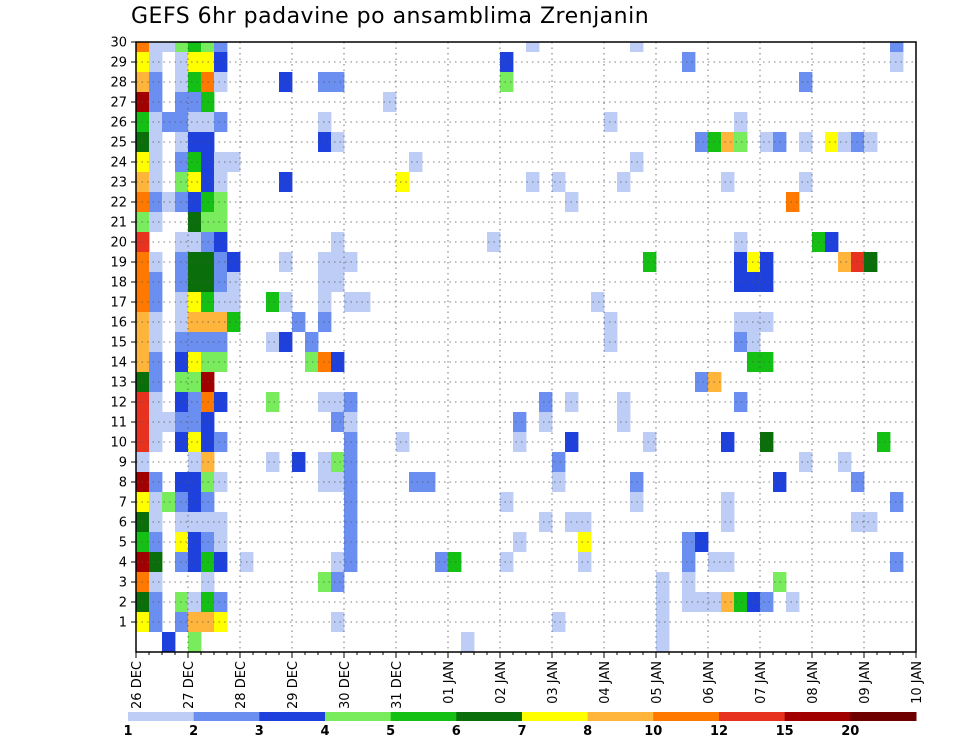 The width and height of the screenshot is (960, 742). What do you see at coordinates (241, 685) in the screenshot?
I see `x-tick-label: 28 DEC` at bounding box center [241, 685].